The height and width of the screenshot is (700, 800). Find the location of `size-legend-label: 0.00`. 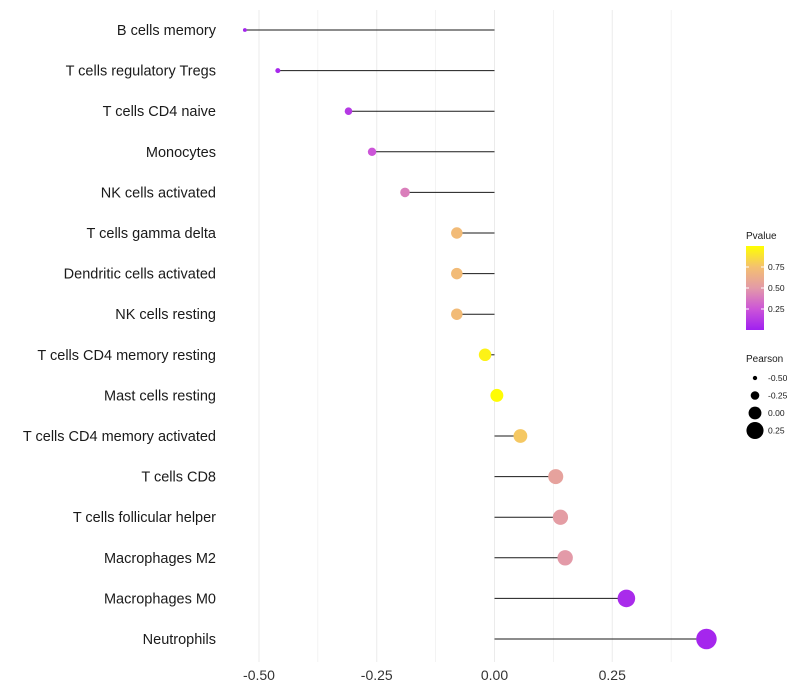

size-legend-label: 0.00 is located at coordinates (776, 413).